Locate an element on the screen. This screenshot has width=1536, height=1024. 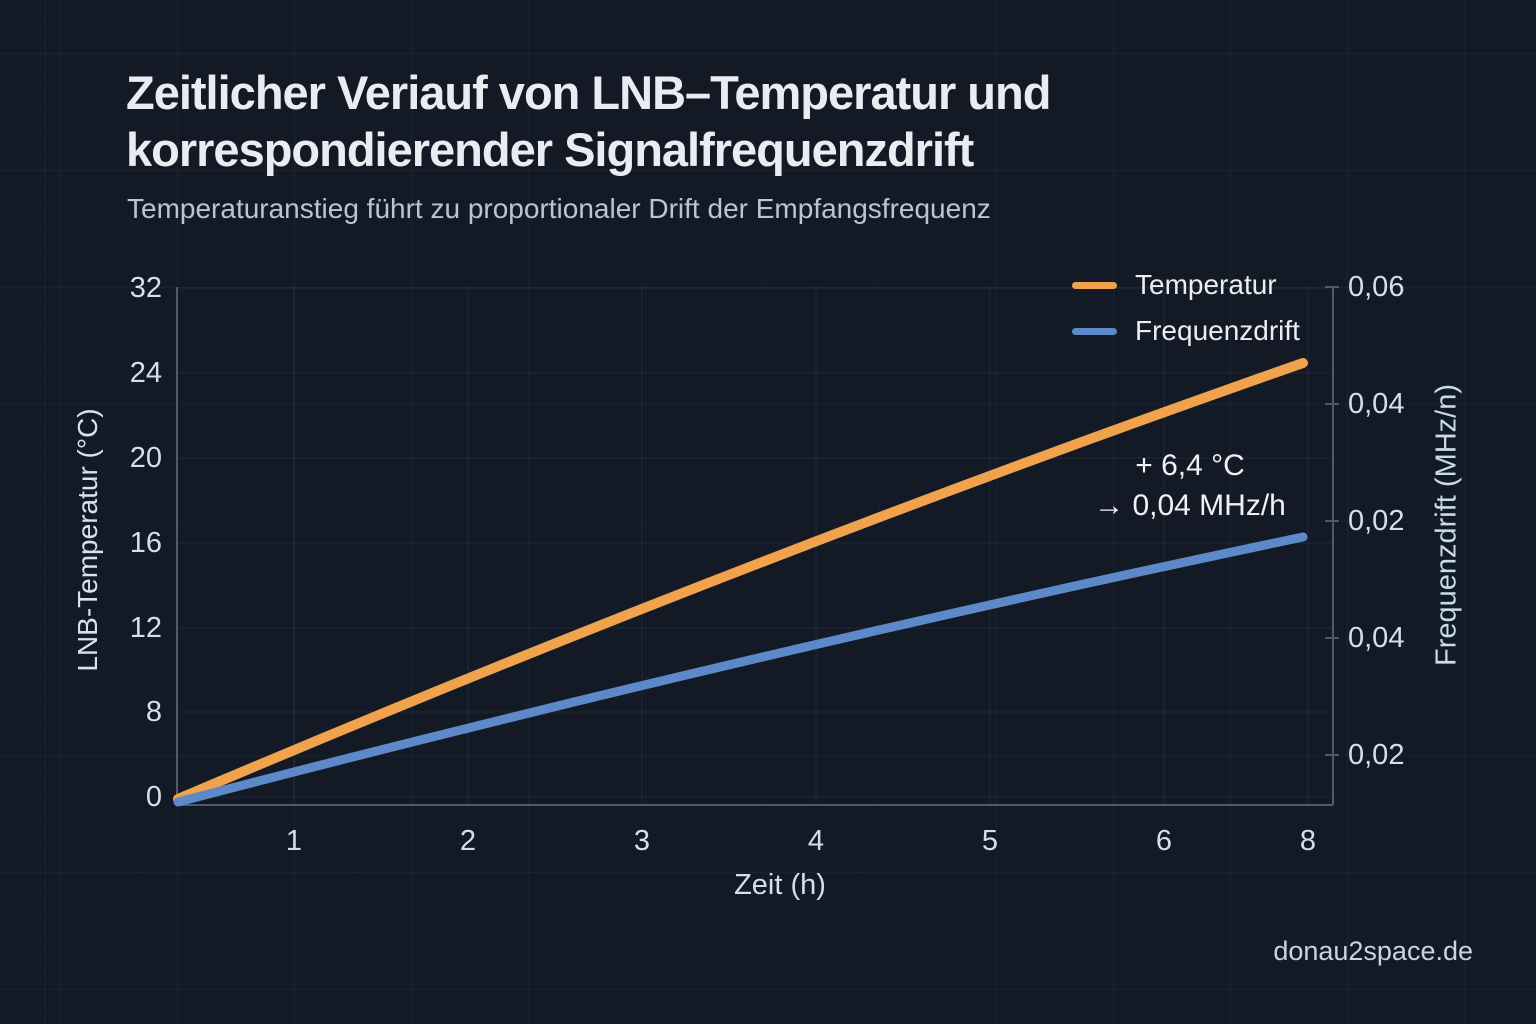
legend-item: Frequenzdrift is located at coordinates (1186, 331).